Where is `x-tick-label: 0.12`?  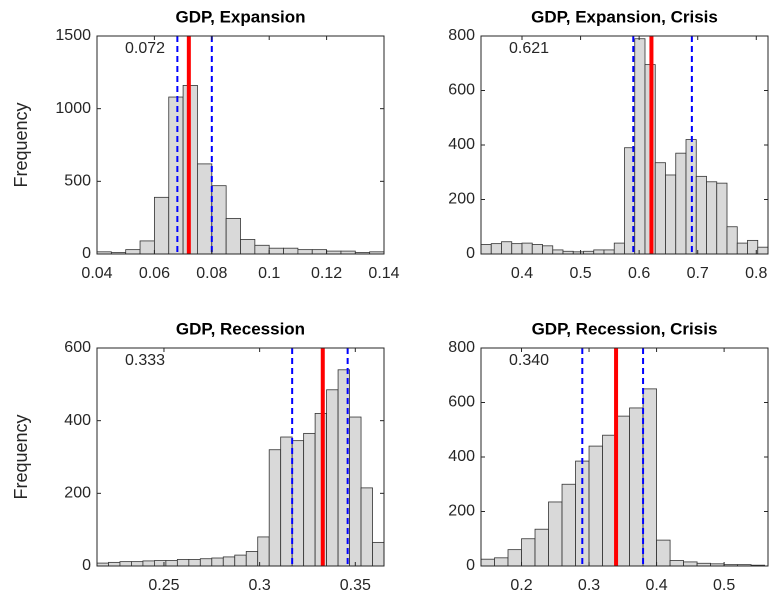 x-tick-label: 0.12 is located at coordinates (326, 273).